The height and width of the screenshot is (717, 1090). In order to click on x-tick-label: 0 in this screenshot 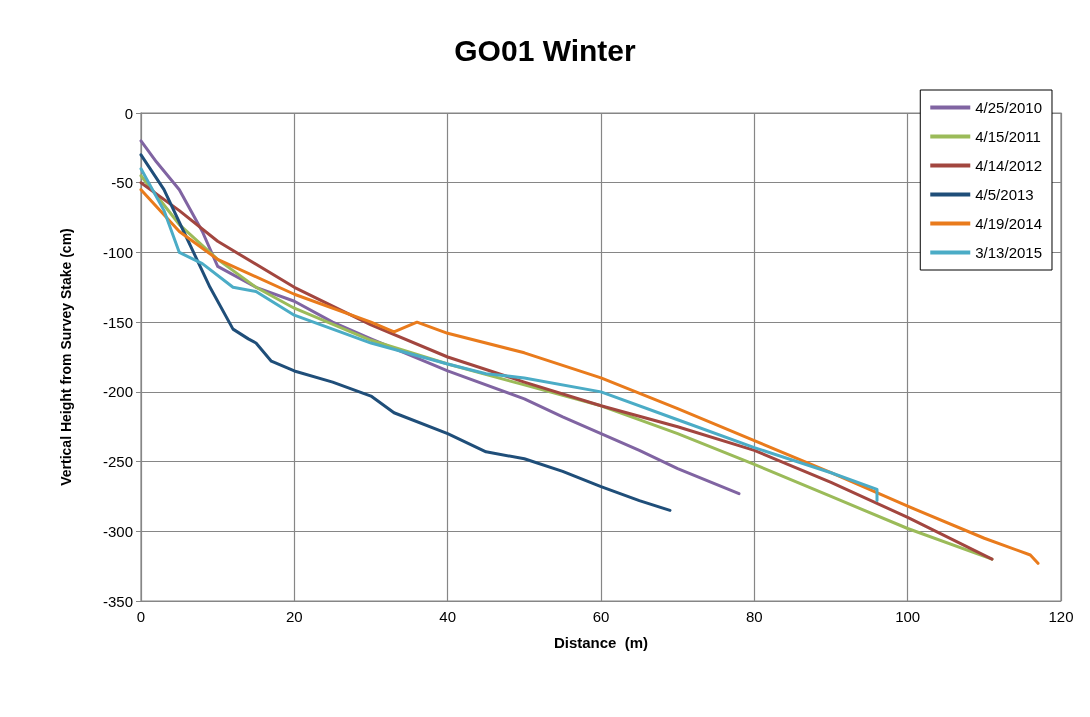, I will do `click(141, 616)`.